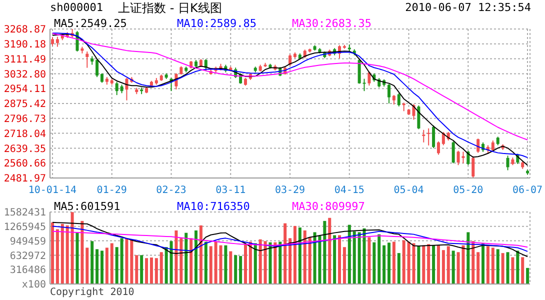  What do you see at coordinates (25, 134) in the screenshot?
I see `y-tick-label: 2718.04` at bounding box center [25, 134].